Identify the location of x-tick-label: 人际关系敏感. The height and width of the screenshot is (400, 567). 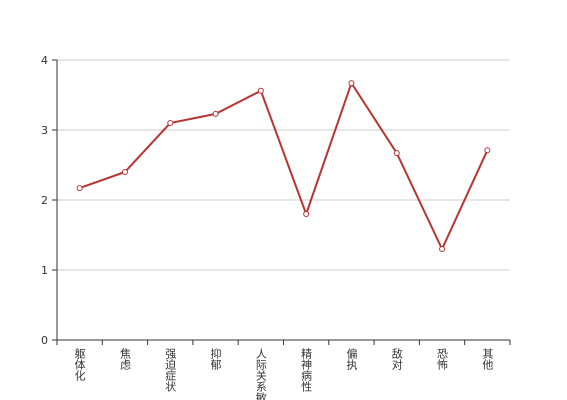
(260, 374).